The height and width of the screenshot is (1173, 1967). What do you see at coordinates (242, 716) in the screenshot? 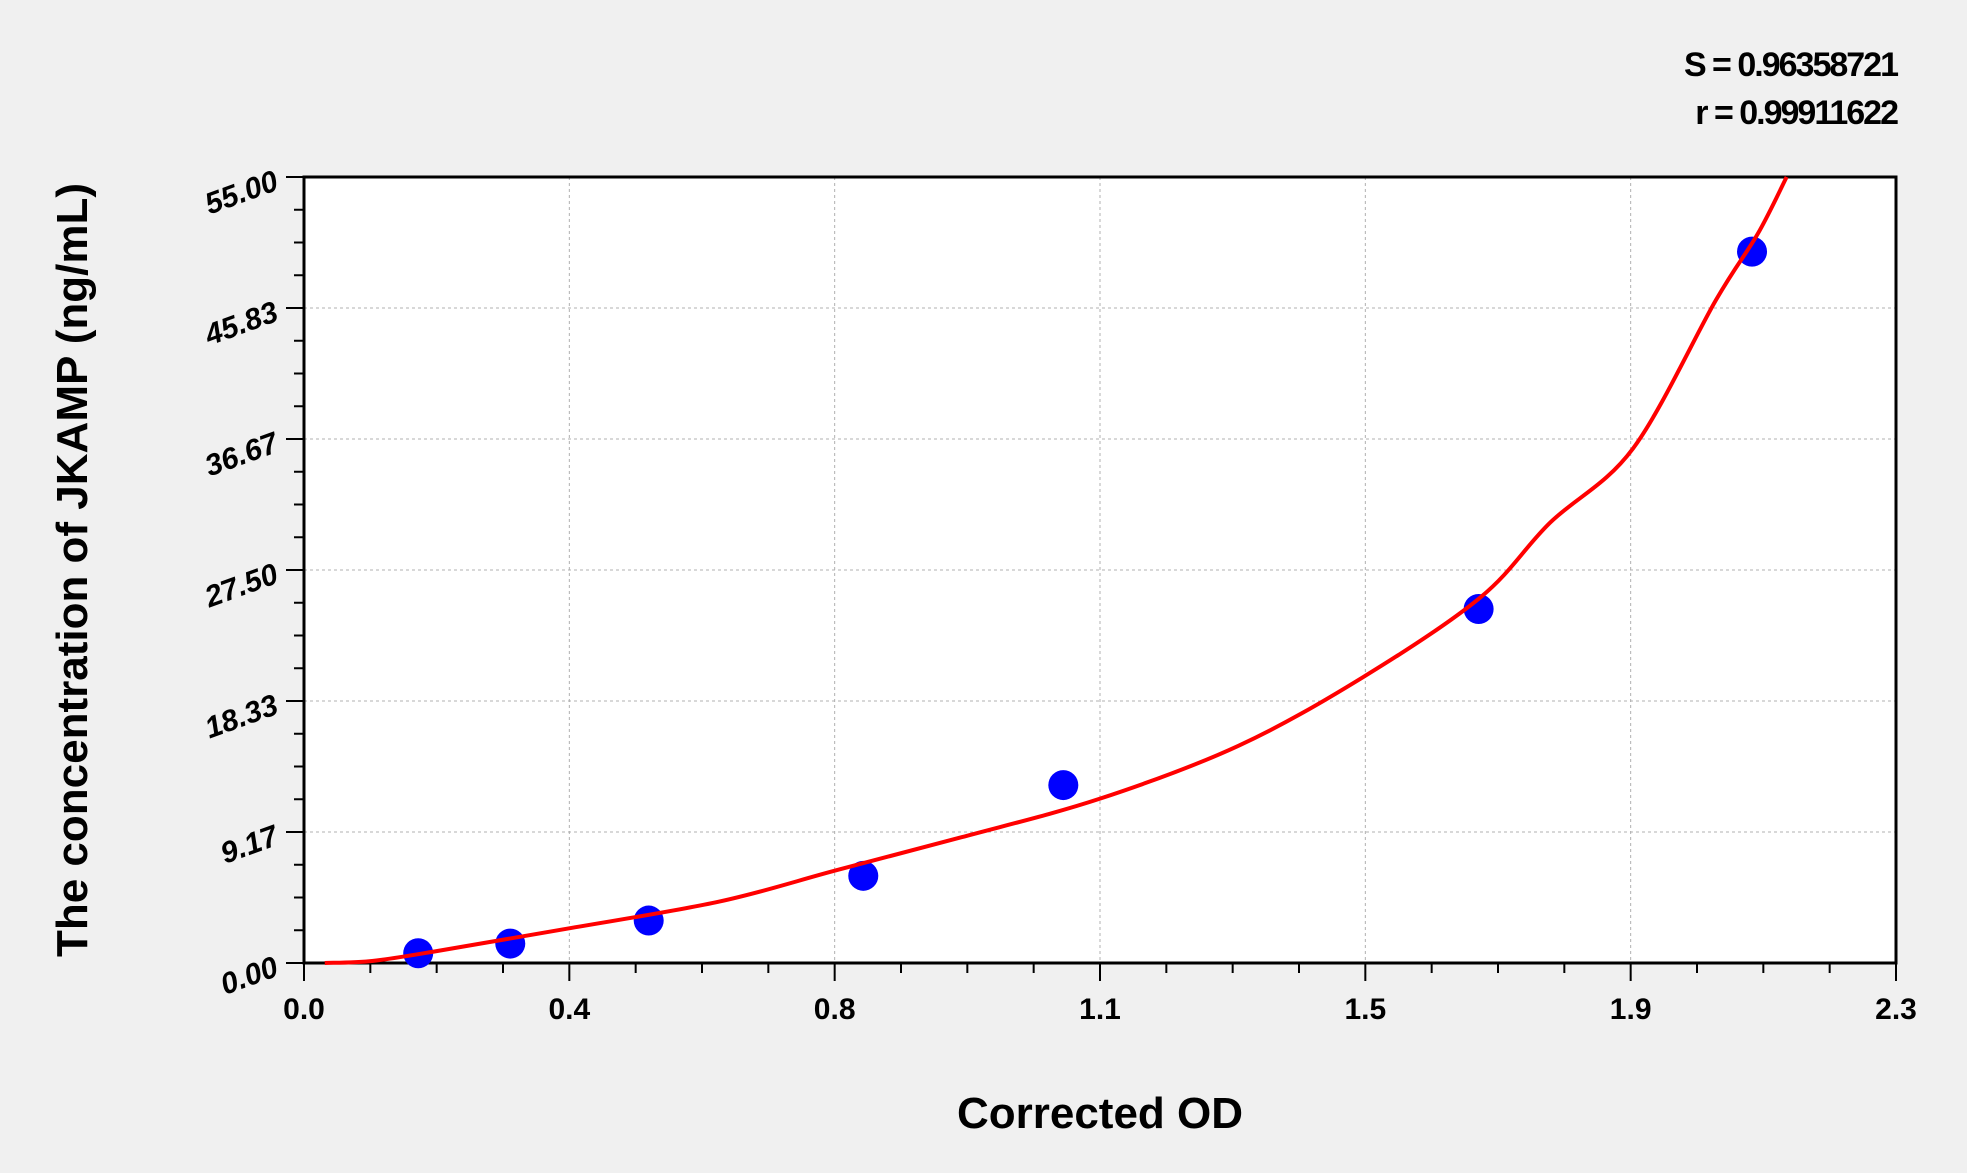
I see `y-tick-label: 18.33` at bounding box center [242, 716].